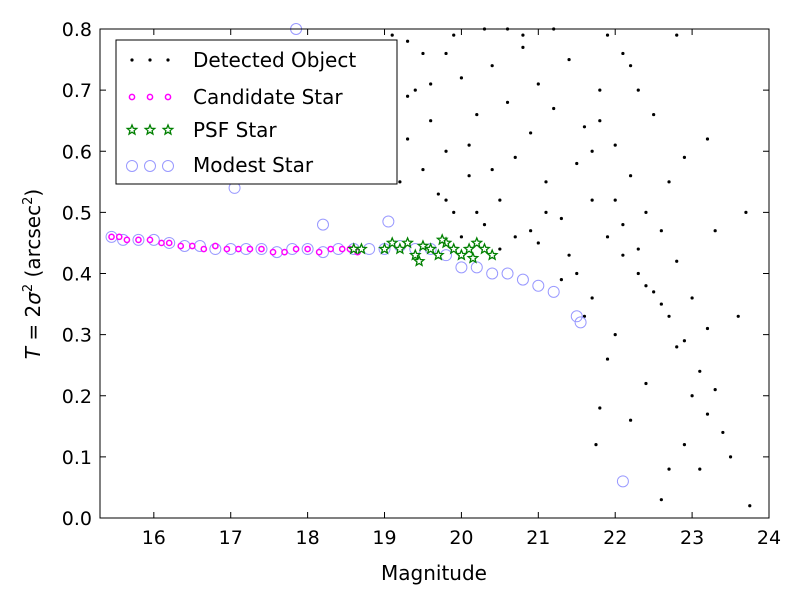  What do you see at coordinates (256, 112) in the screenshot?
I see `legend-box` at bounding box center [256, 112].